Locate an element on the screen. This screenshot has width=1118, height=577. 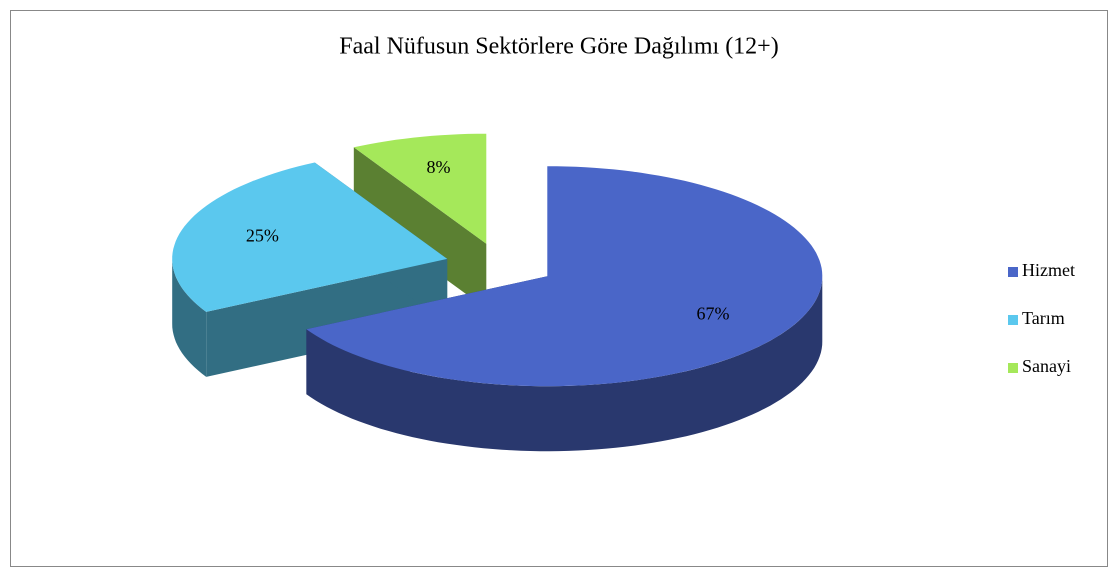
data-label: 25% is located at coordinates (262, 236).